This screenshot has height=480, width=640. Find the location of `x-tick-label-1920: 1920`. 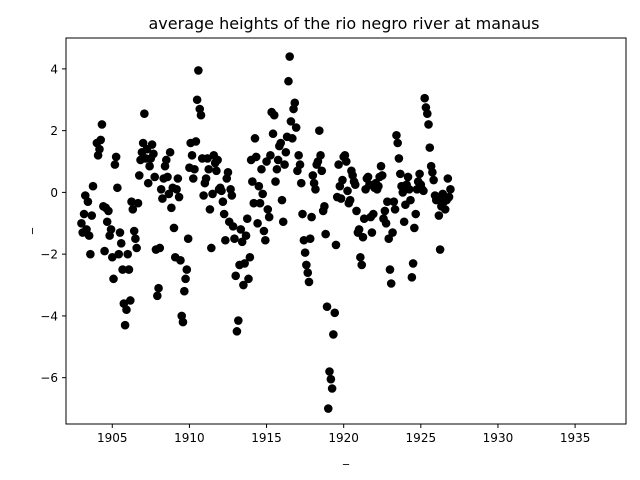

x-tick-label-1920: 1920 is located at coordinates (343, 438).